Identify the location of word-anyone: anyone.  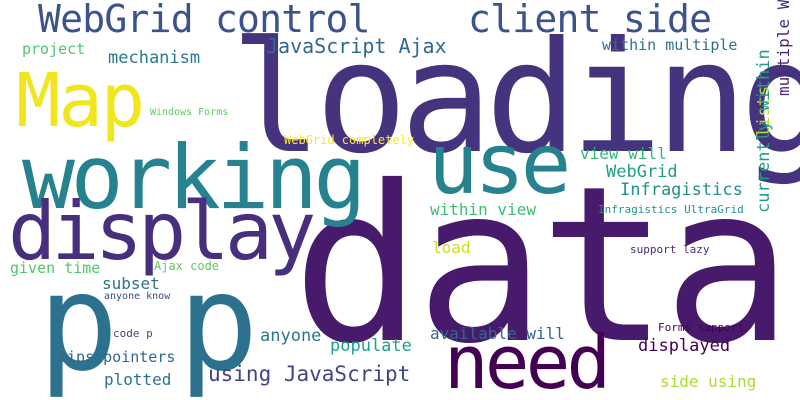
(291, 336).